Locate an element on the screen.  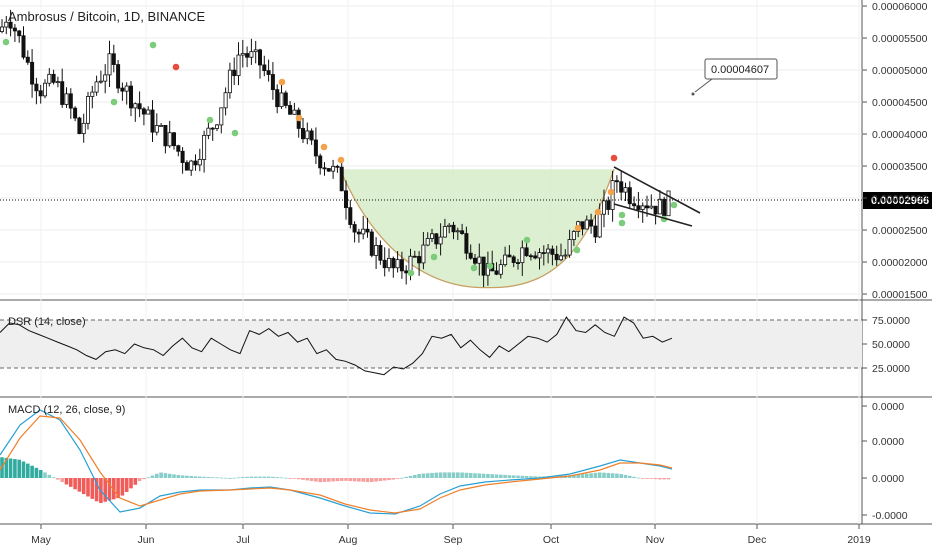
callout-text: 0.00004607 is located at coordinates (740, 70).